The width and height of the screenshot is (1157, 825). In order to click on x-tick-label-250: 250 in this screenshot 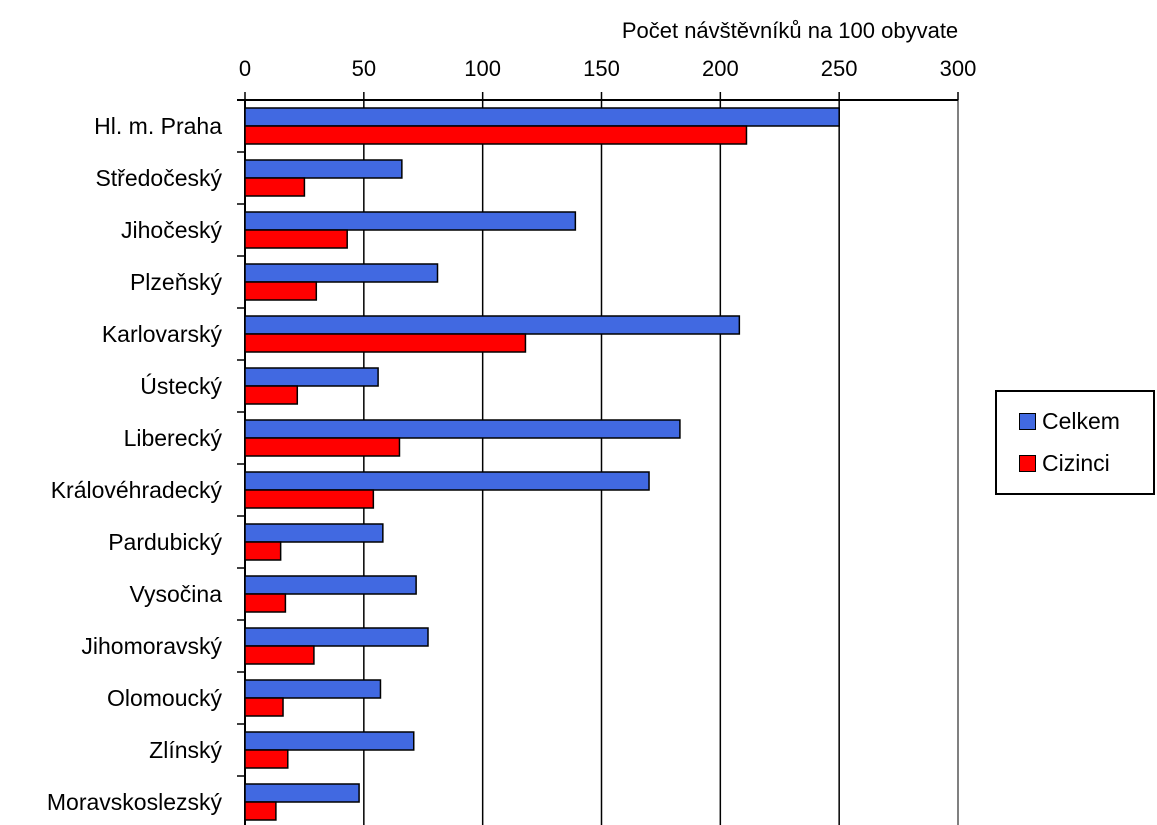, I will do `click(839, 68)`.